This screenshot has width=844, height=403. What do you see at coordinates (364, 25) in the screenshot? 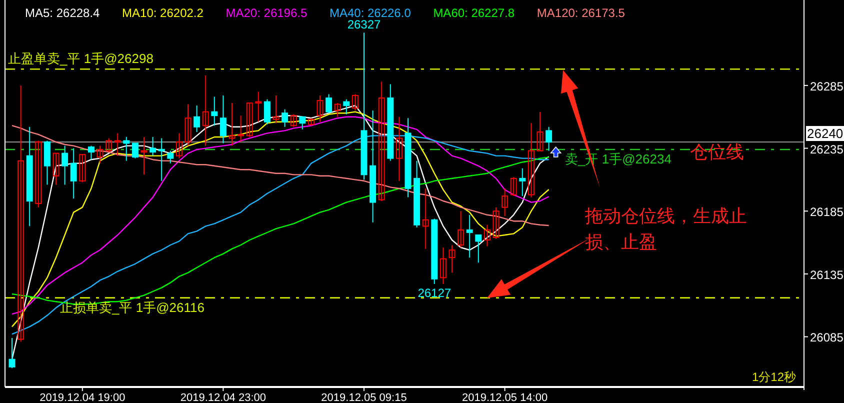
I see `annotation: 26327` at bounding box center [364, 25].